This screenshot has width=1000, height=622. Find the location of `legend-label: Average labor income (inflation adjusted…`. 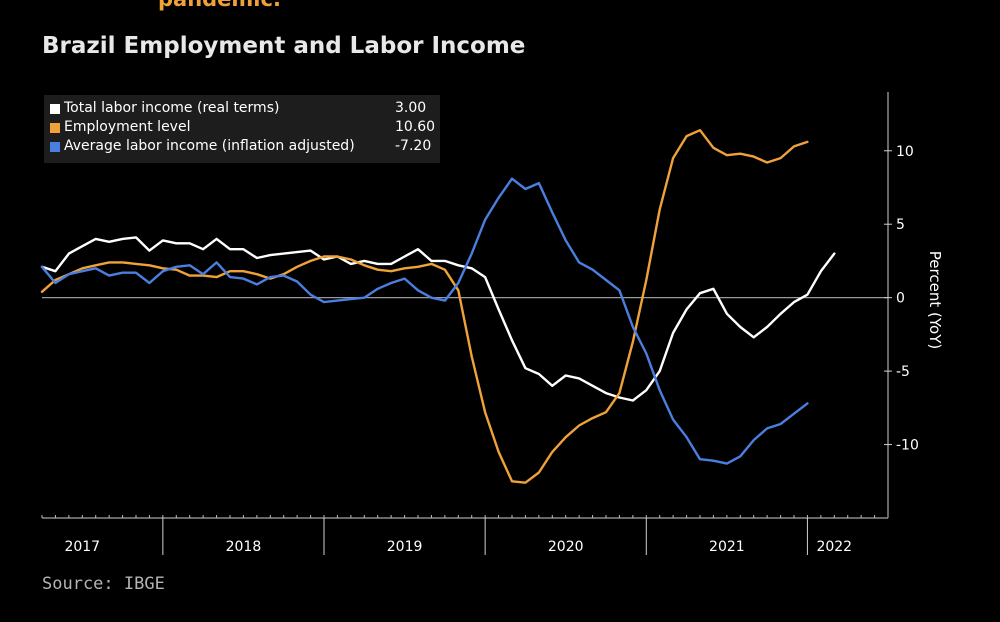

legend-label: Average labor income (inflation adjusted… is located at coordinates (209, 146).